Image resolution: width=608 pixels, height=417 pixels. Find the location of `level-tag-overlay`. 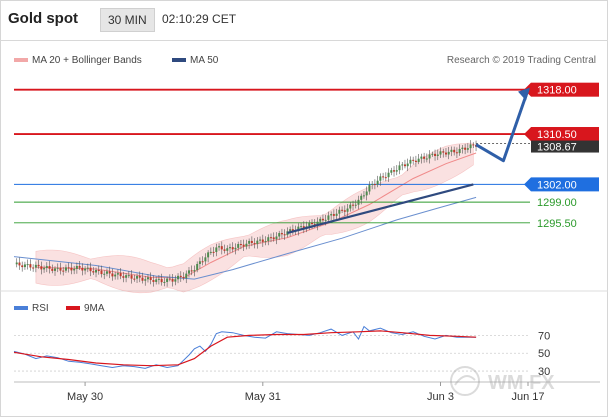

level-tag-overlay is located at coordinates (565, 134).